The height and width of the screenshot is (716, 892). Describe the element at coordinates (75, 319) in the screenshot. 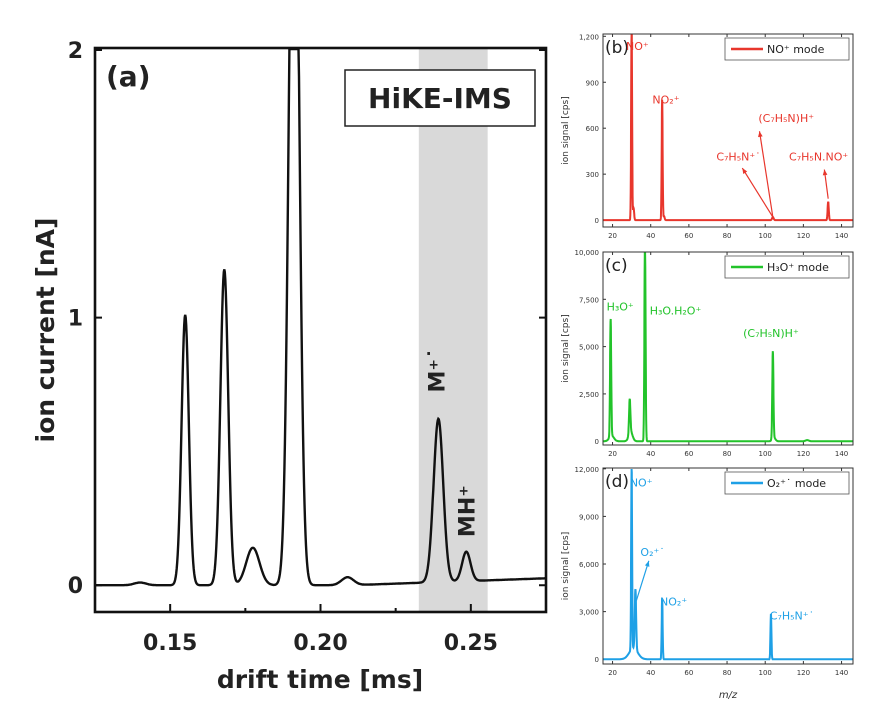

I see `y-tick-label: 1` at that location.